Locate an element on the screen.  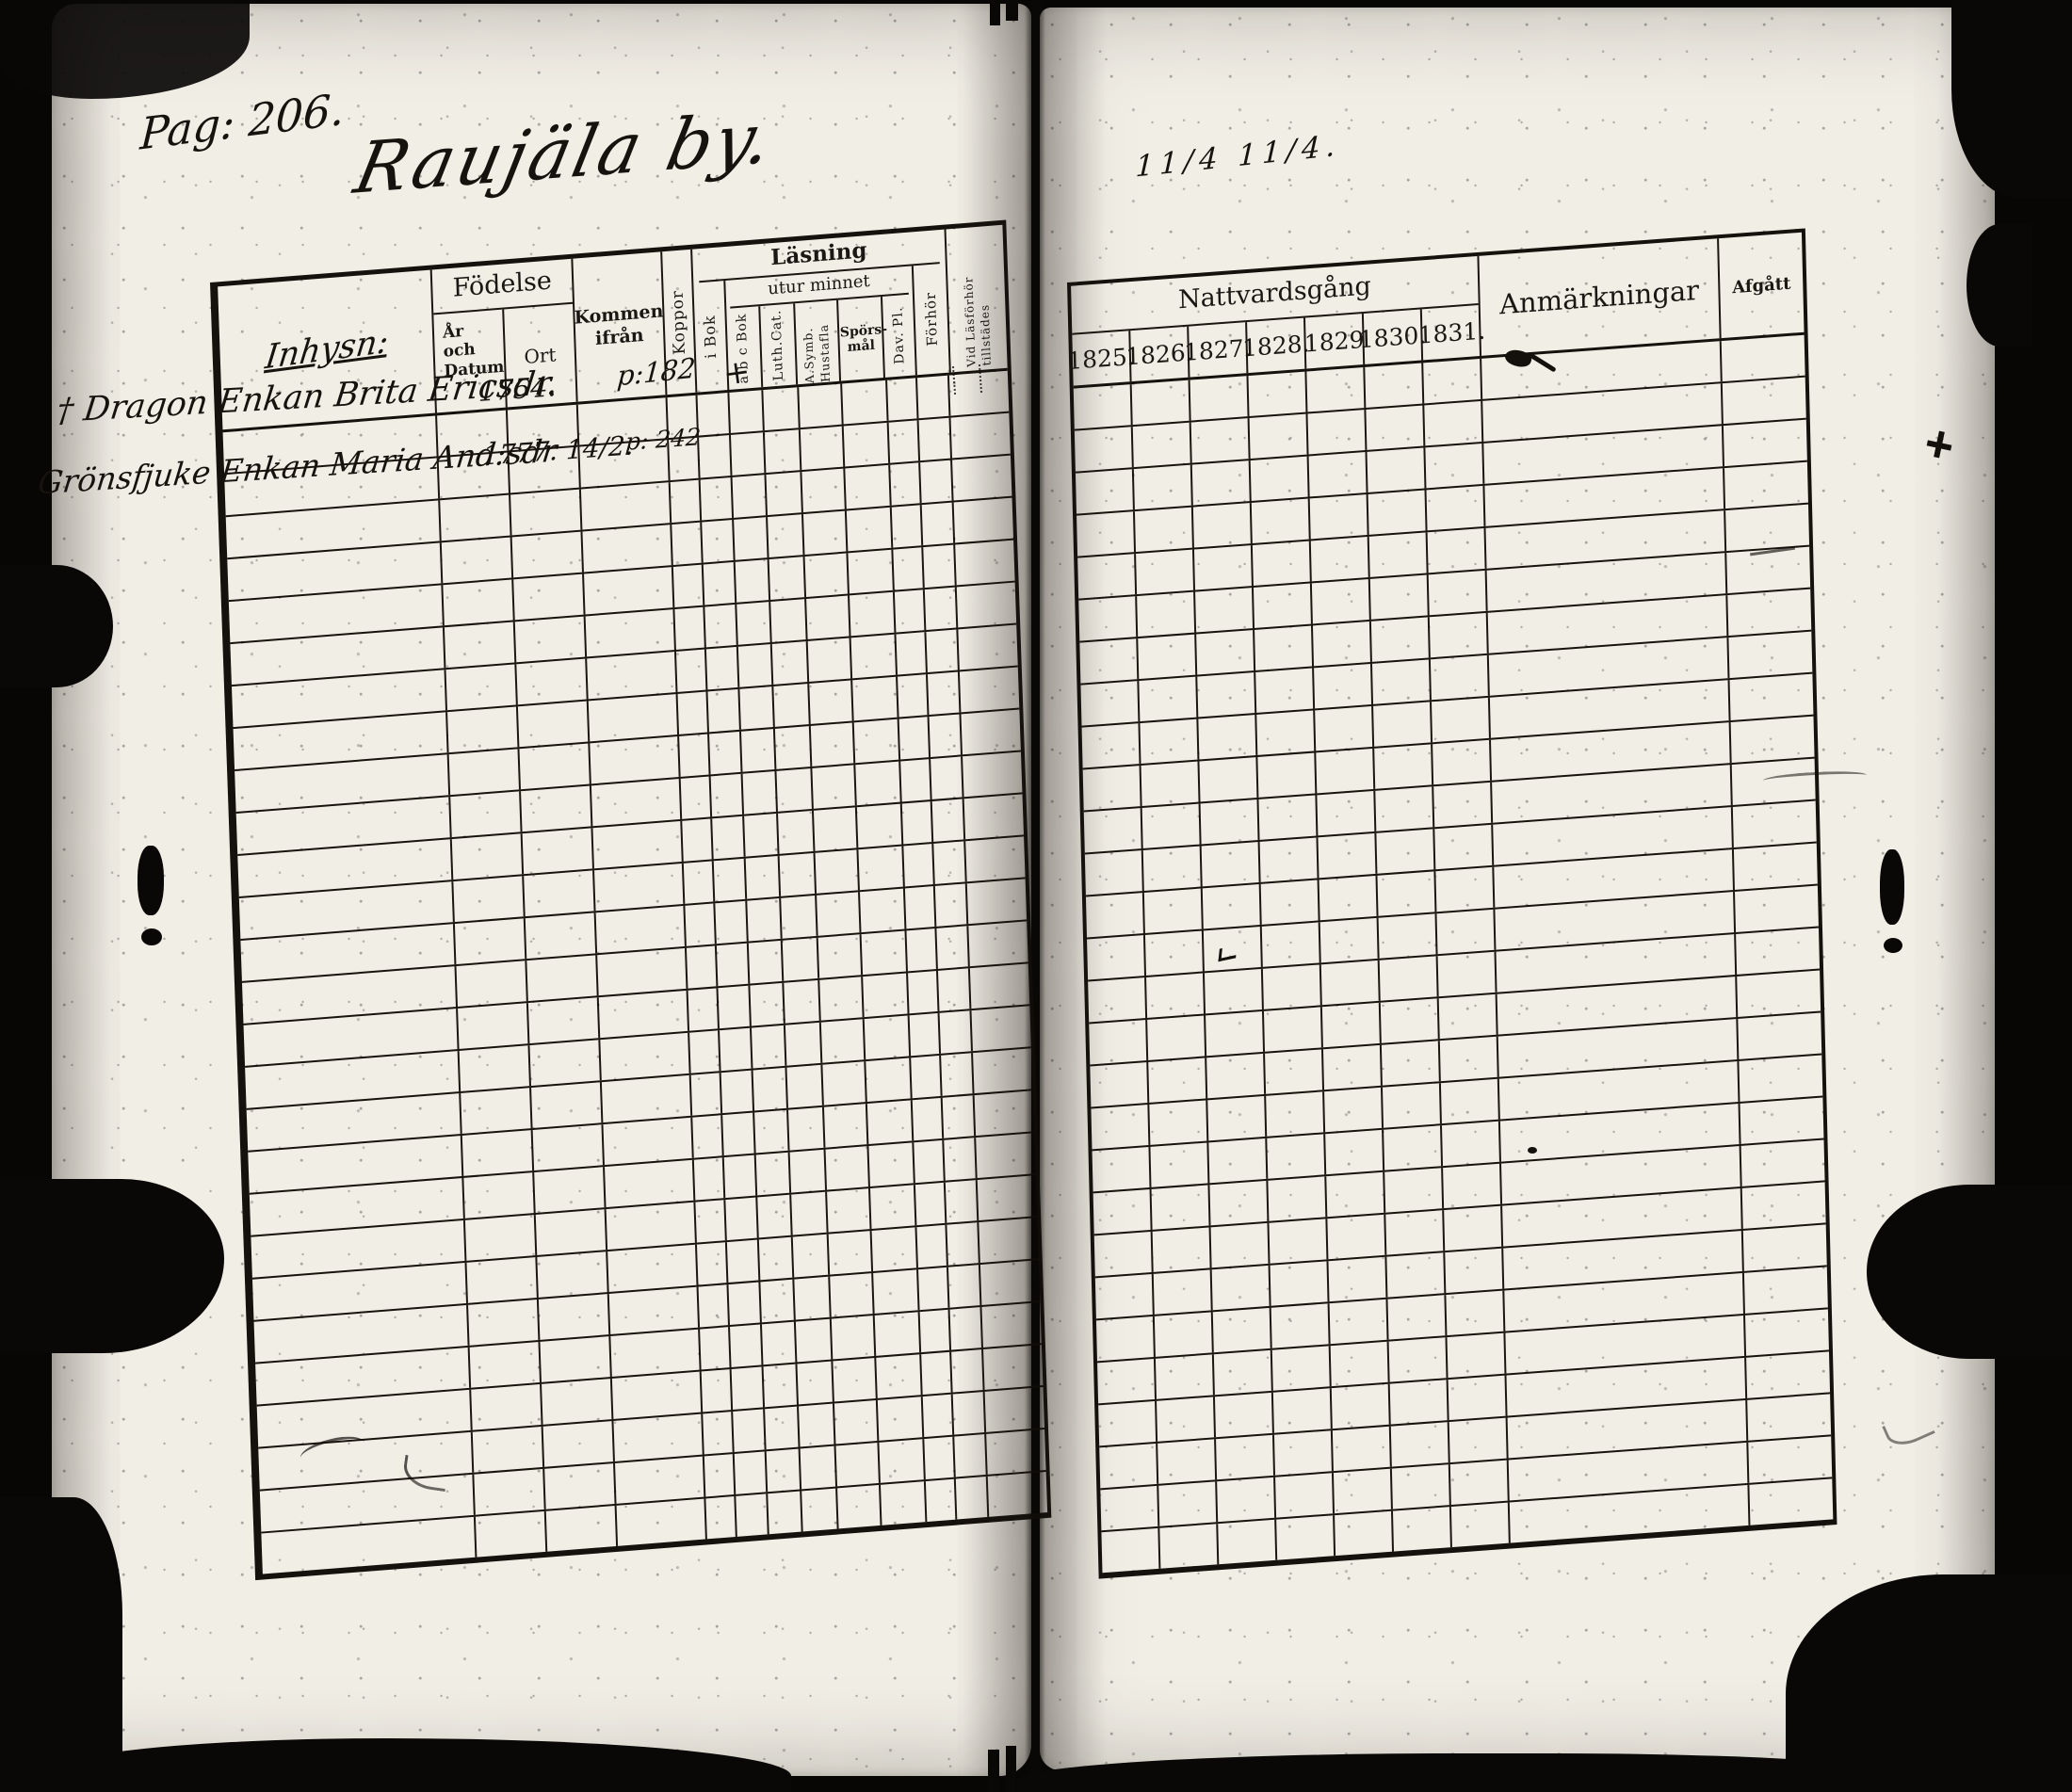
header-forhor: Förhör is located at coordinates (931, 319).